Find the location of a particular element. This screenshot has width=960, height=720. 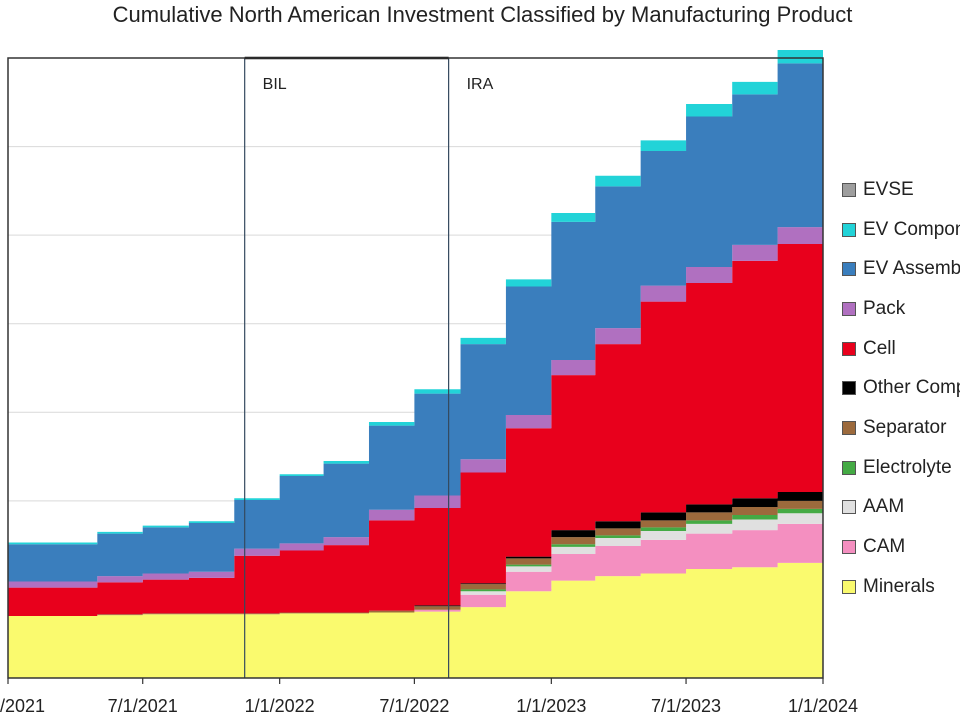

legend-label: EV Assembly is located at coordinates (911, 269).